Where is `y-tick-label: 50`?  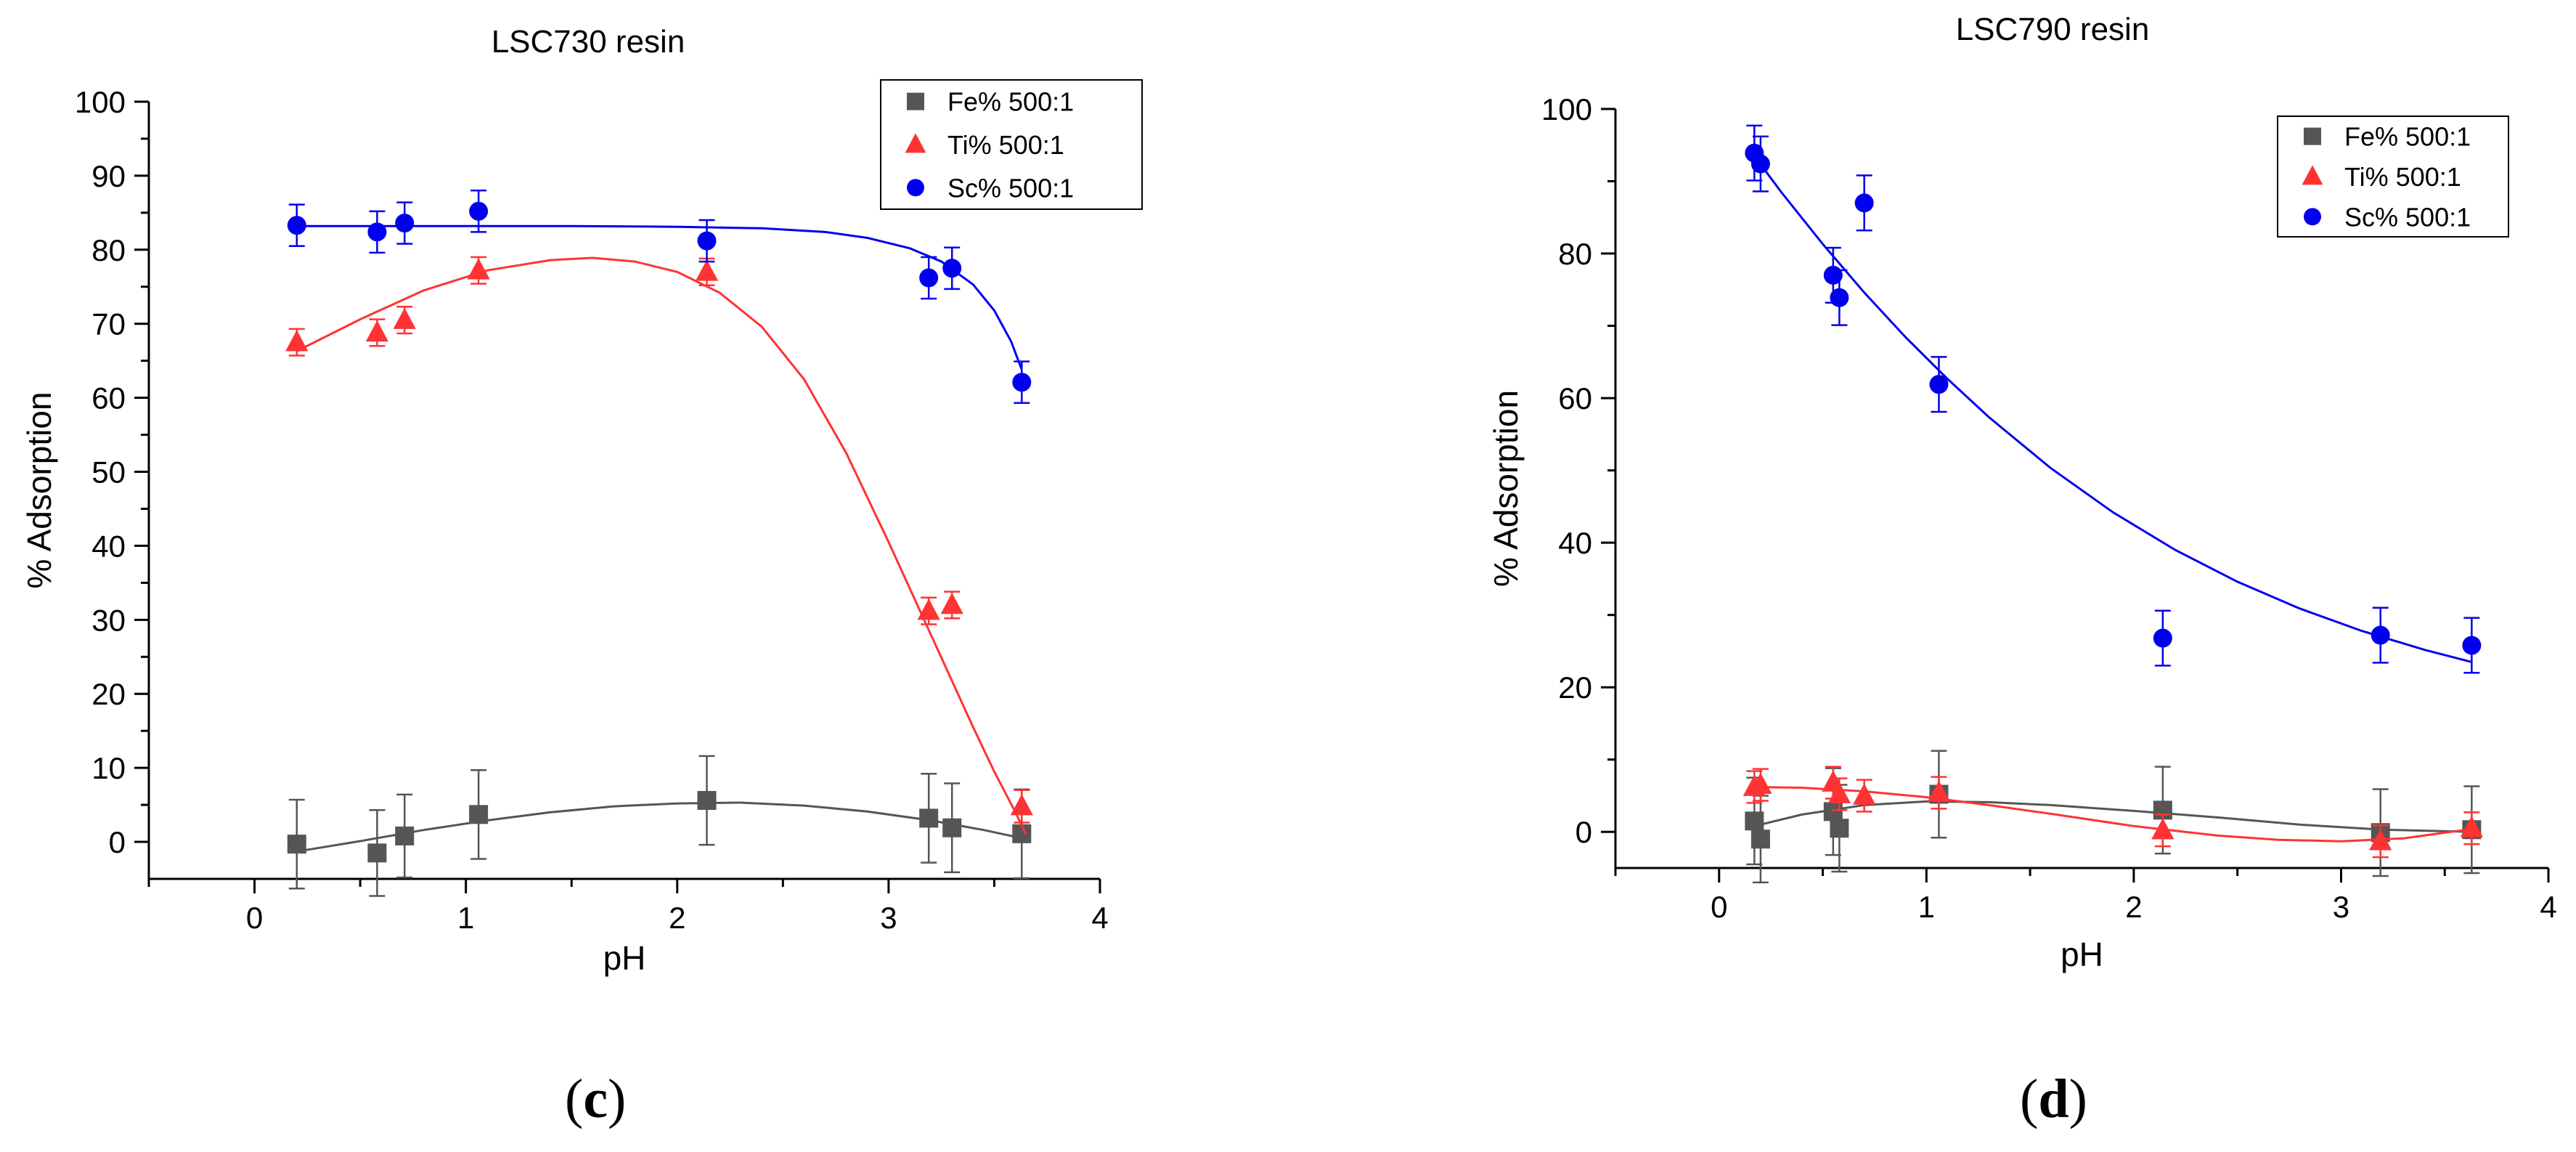 y-tick-label: 50 is located at coordinates (108, 473).